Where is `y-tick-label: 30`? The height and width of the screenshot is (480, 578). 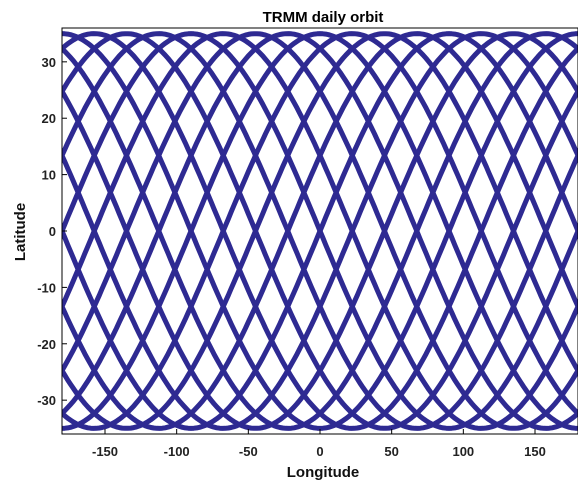 y-tick-label: 30 is located at coordinates (49, 62).